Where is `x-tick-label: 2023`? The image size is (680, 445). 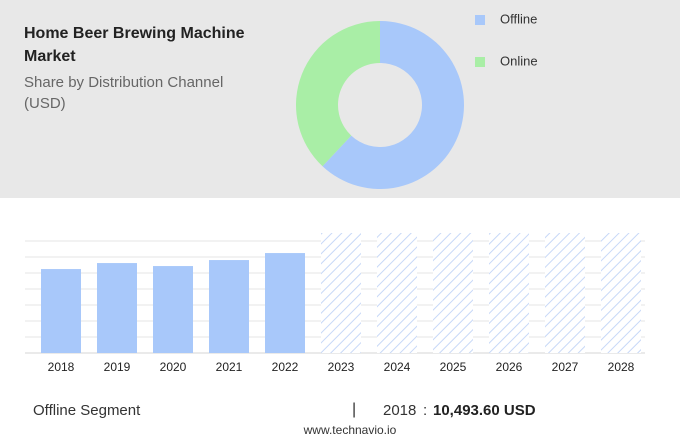
x-tick-label: 2023 is located at coordinates (341, 367).